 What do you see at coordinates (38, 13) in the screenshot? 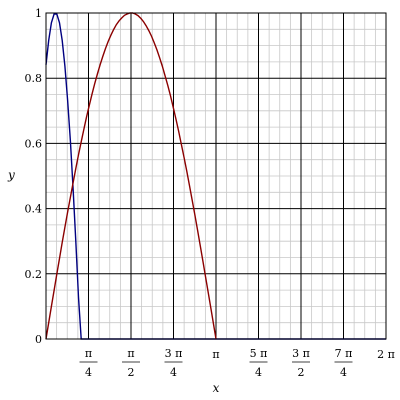
I see `y-tick-label: 1` at bounding box center [38, 13].